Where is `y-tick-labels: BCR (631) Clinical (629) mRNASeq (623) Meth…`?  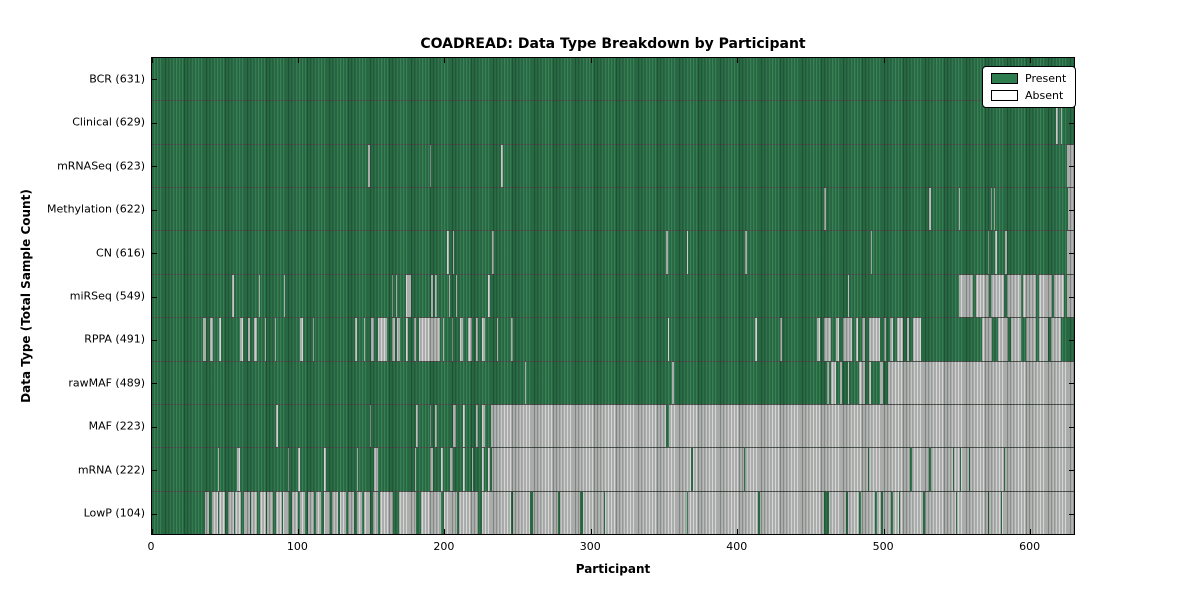 y-tick-labels: BCR (631) Clinical (629) mRNASeq (623) Meth… is located at coordinates (72, 296).